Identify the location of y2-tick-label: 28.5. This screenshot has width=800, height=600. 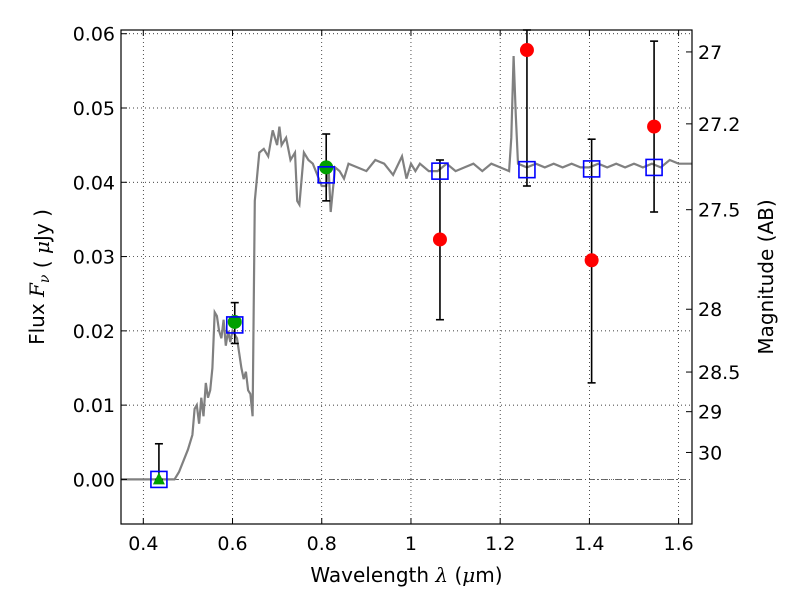
(719, 373).